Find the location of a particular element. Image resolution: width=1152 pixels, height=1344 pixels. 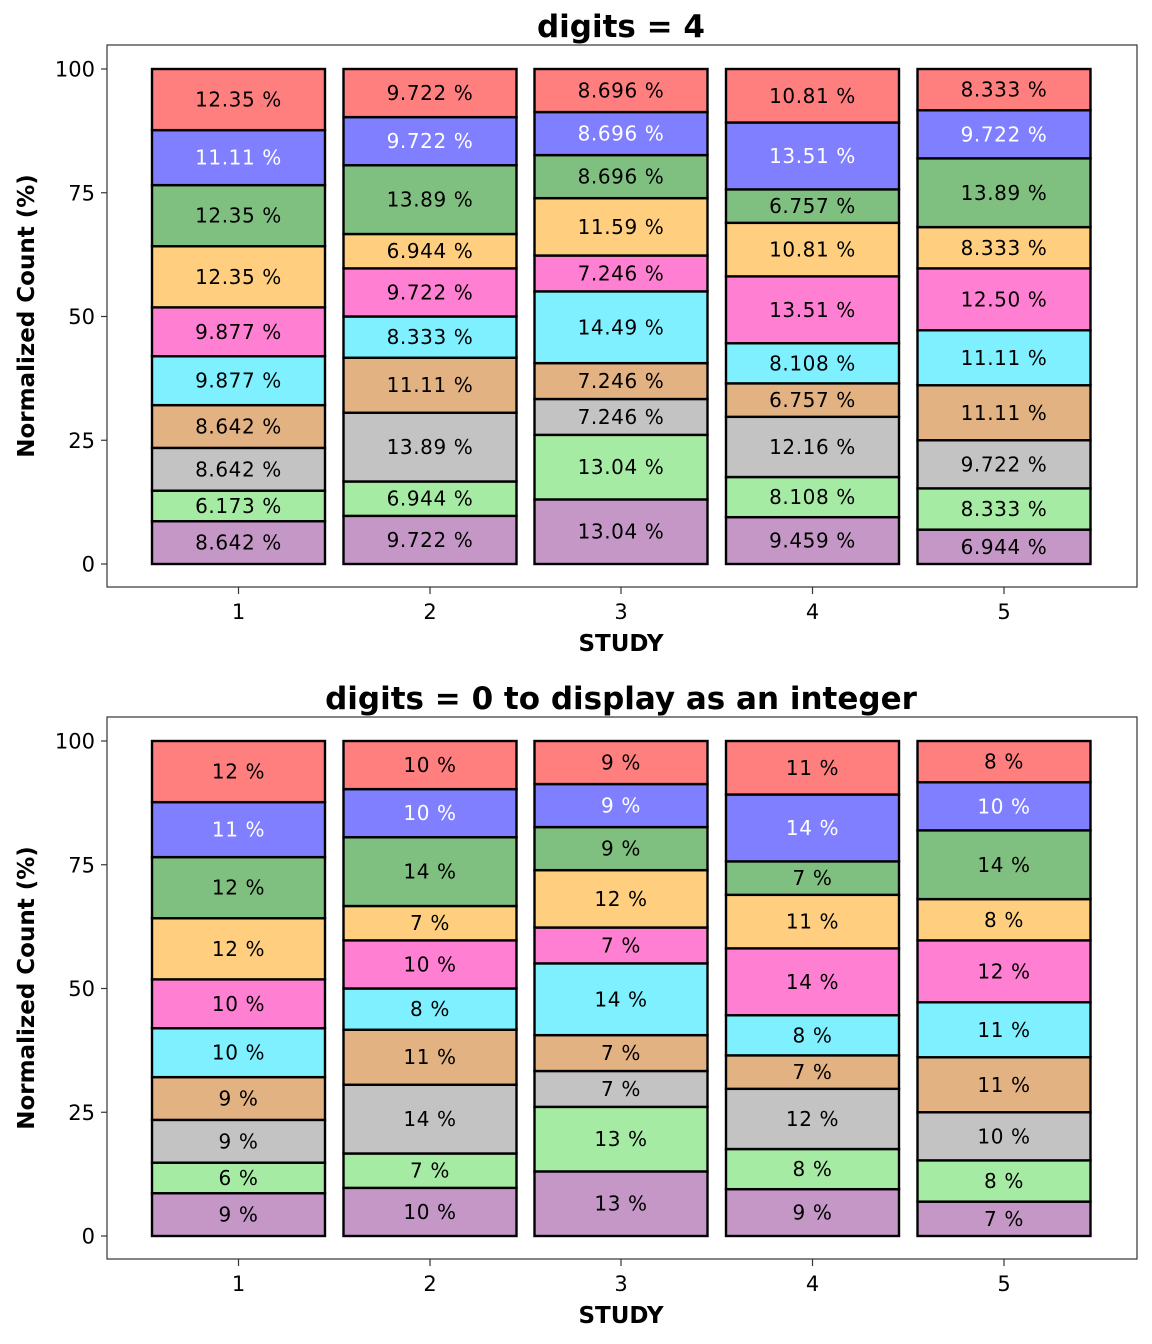

y-axis-title-1: Normalized Count (%) is located at coordinates (27, 316).